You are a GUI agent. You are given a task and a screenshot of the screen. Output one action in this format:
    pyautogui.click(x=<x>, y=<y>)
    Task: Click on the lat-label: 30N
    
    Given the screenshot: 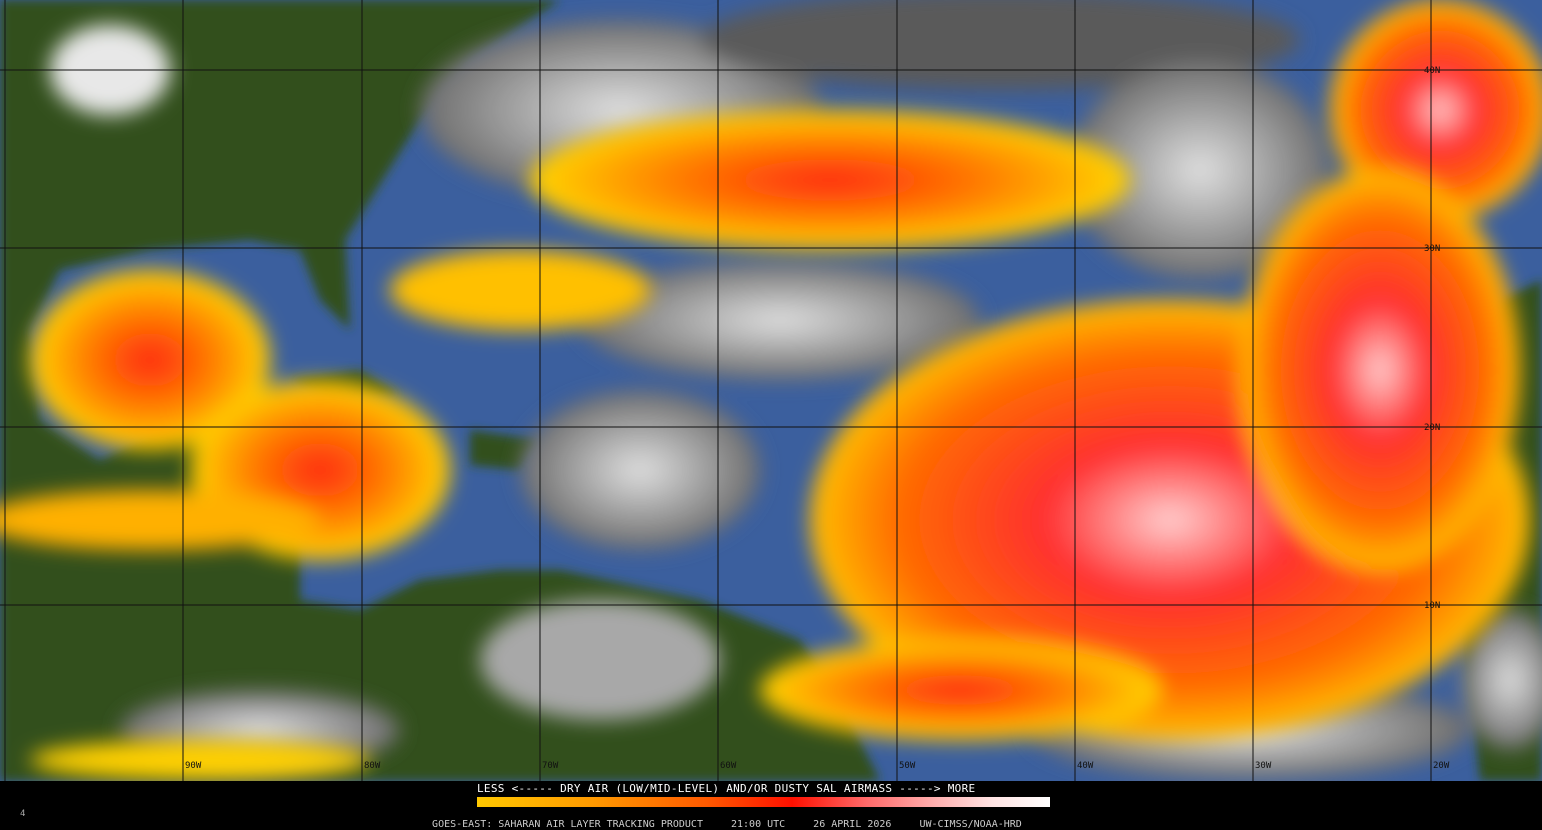 What is the action you would take?
    pyautogui.click(x=1432, y=249)
    